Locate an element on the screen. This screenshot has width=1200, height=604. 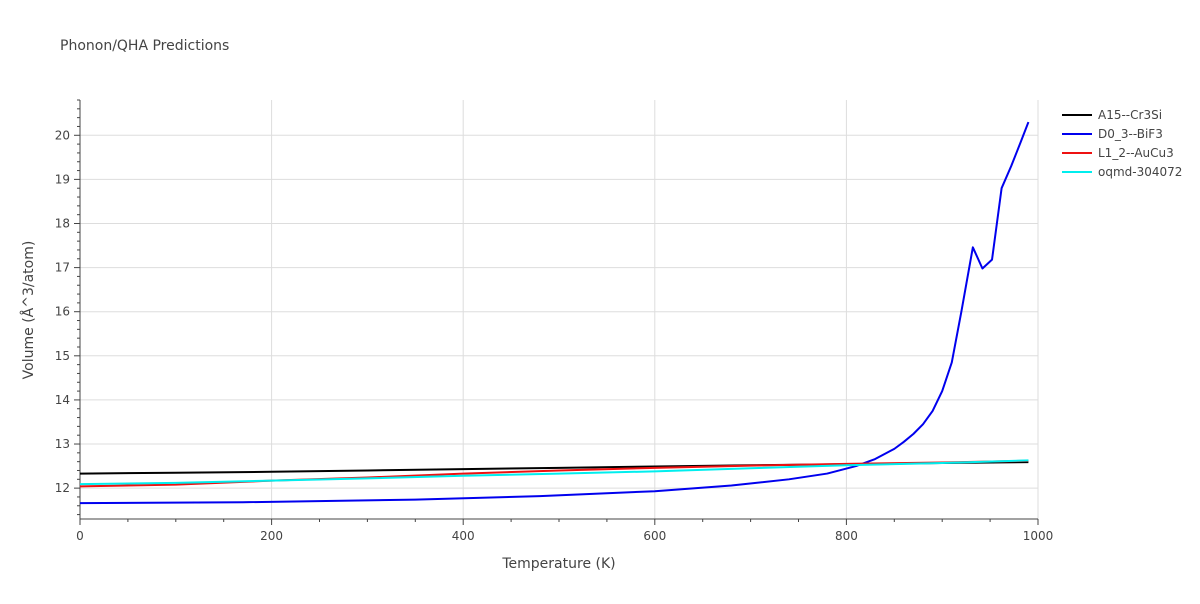
legend-item: oqmd-304072 is located at coordinates (1122, 172).